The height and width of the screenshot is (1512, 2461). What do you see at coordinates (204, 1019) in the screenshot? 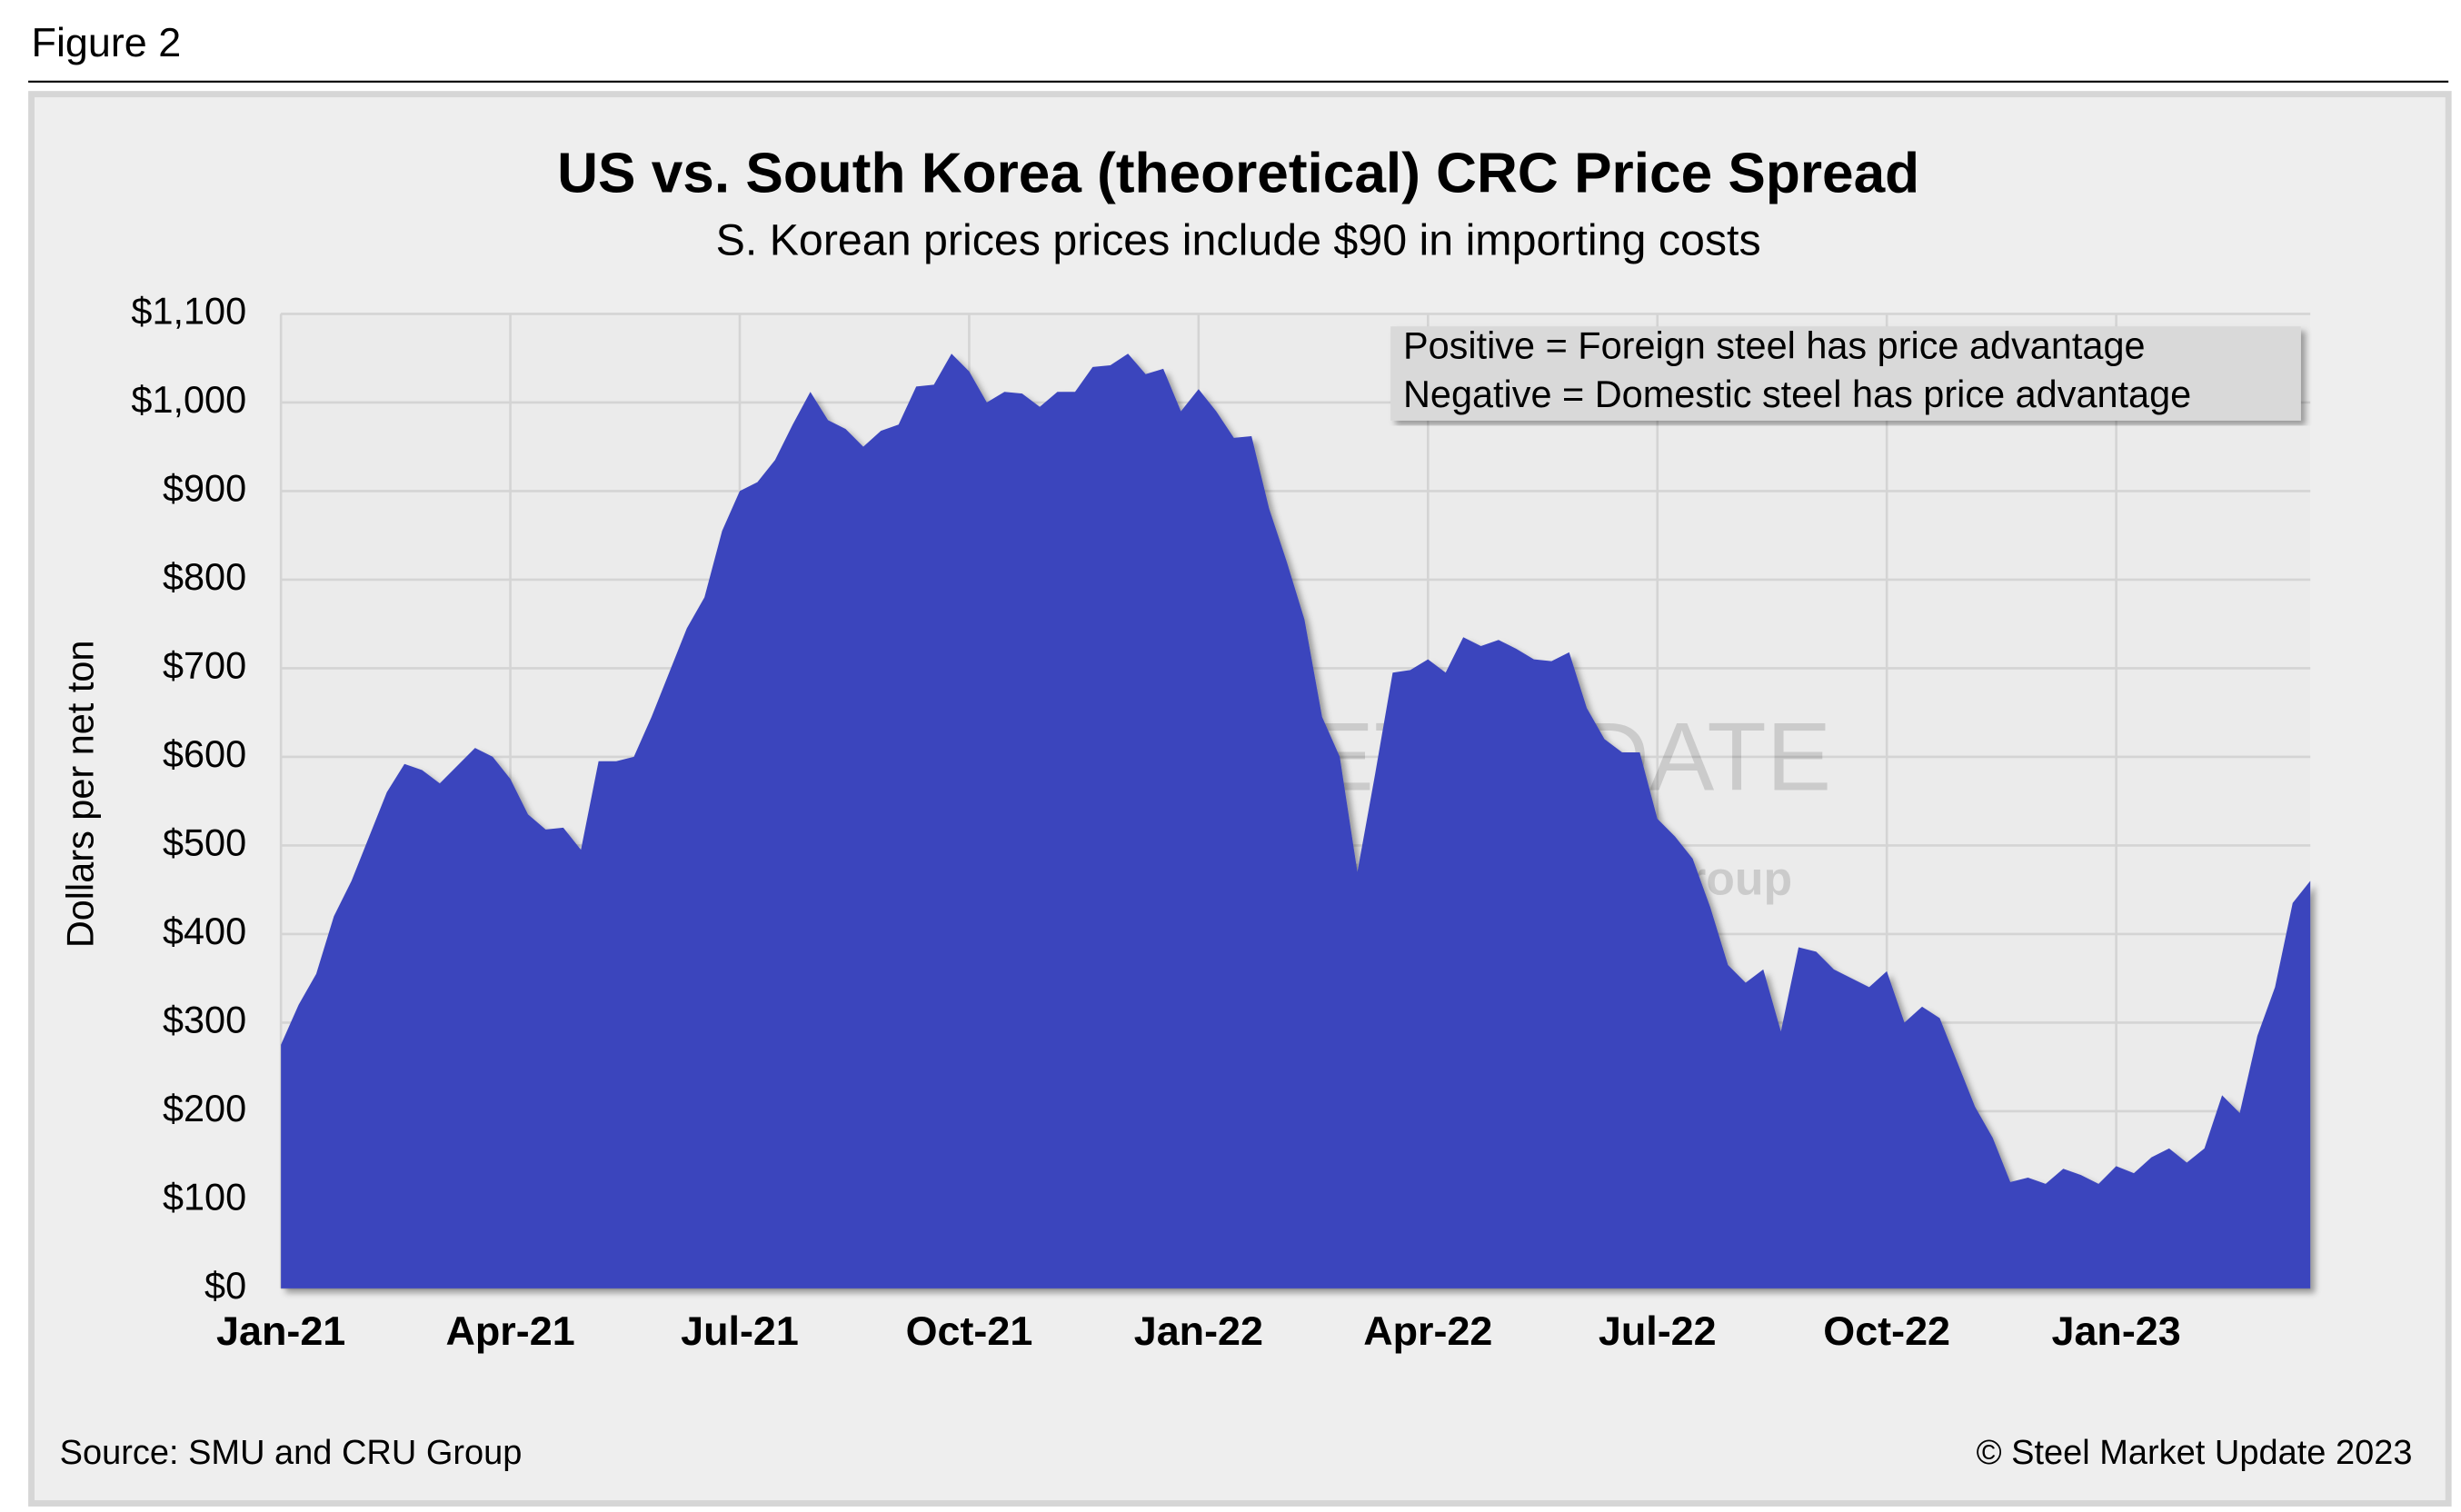
I see `y-tick-label: $300` at bounding box center [204, 1019].